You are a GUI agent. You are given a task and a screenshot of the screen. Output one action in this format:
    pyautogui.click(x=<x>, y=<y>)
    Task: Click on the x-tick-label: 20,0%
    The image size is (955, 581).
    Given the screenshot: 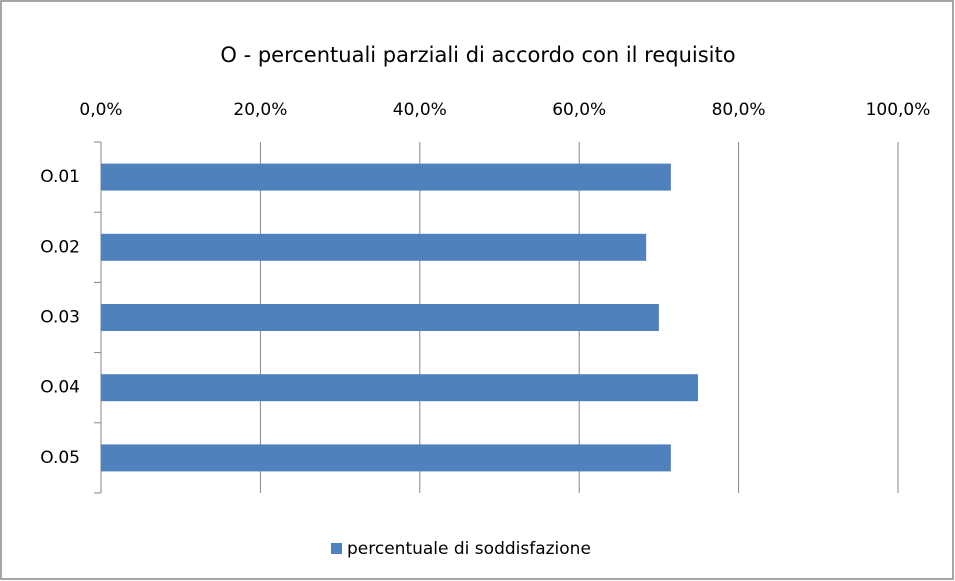 What is the action you would take?
    pyautogui.click(x=260, y=110)
    